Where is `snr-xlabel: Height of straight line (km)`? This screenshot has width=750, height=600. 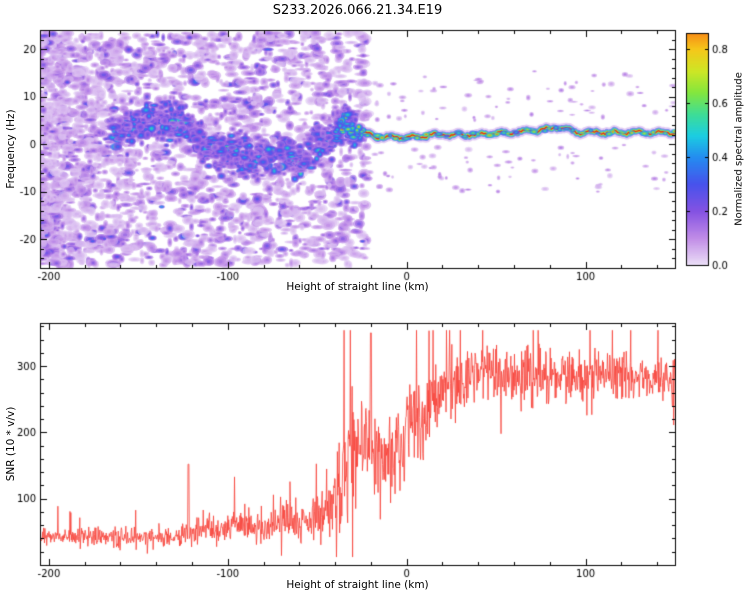
snr-xlabel: Height of straight line (km) is located at coordinates (357, 585).